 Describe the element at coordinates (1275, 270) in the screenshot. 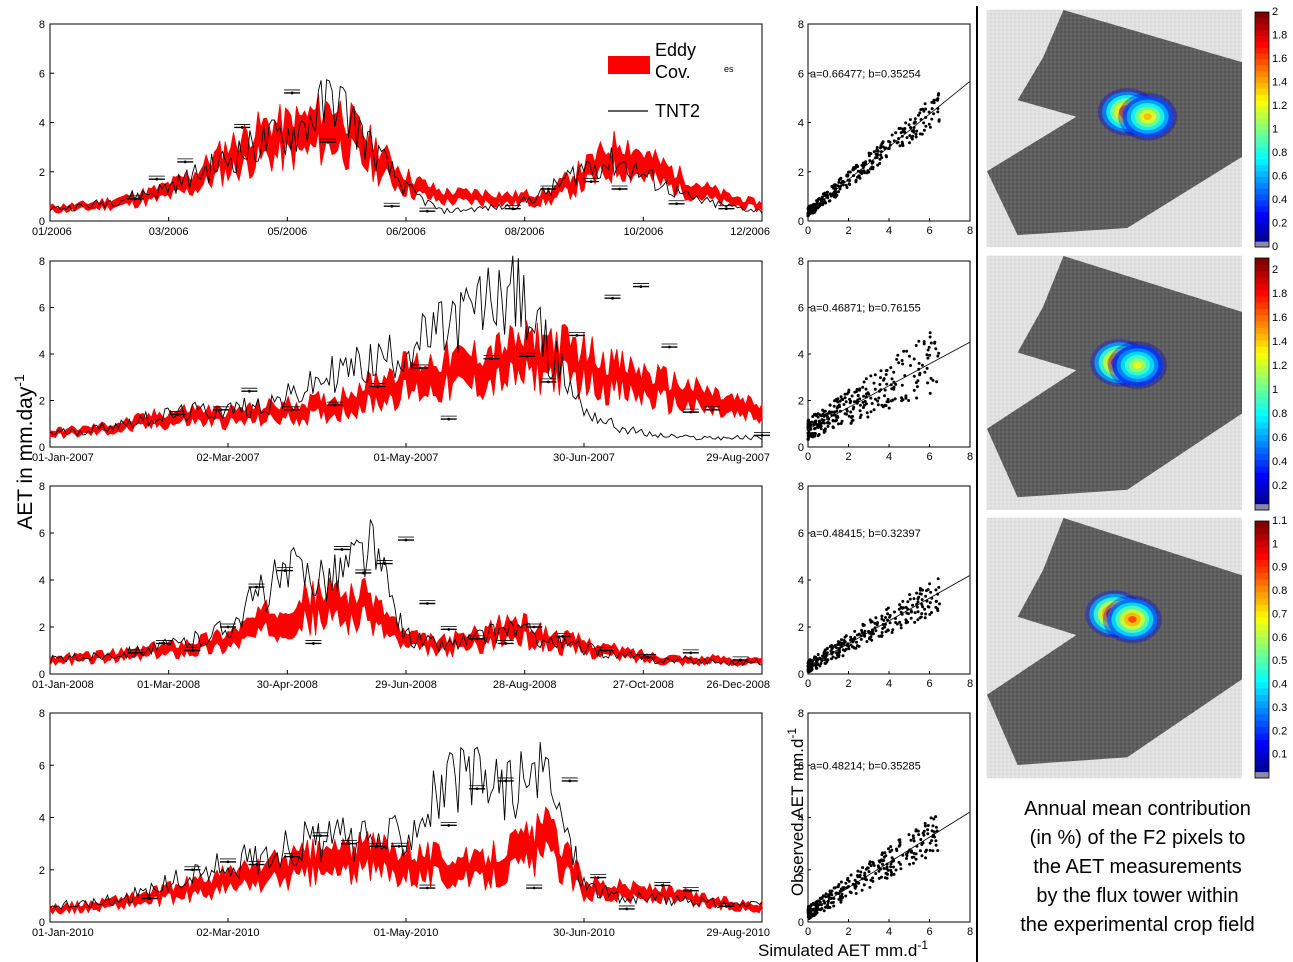

I see `colorbar-tick-label: 2` at that location.